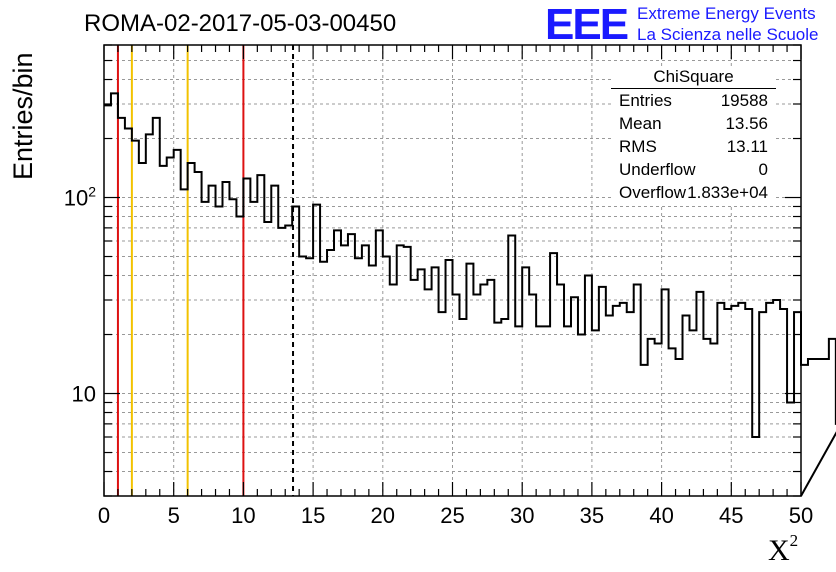  What do you see at coordinates (592, 515) in the screenshot?
I see `x-tick-label: 35` at bounding box center [592, 515].